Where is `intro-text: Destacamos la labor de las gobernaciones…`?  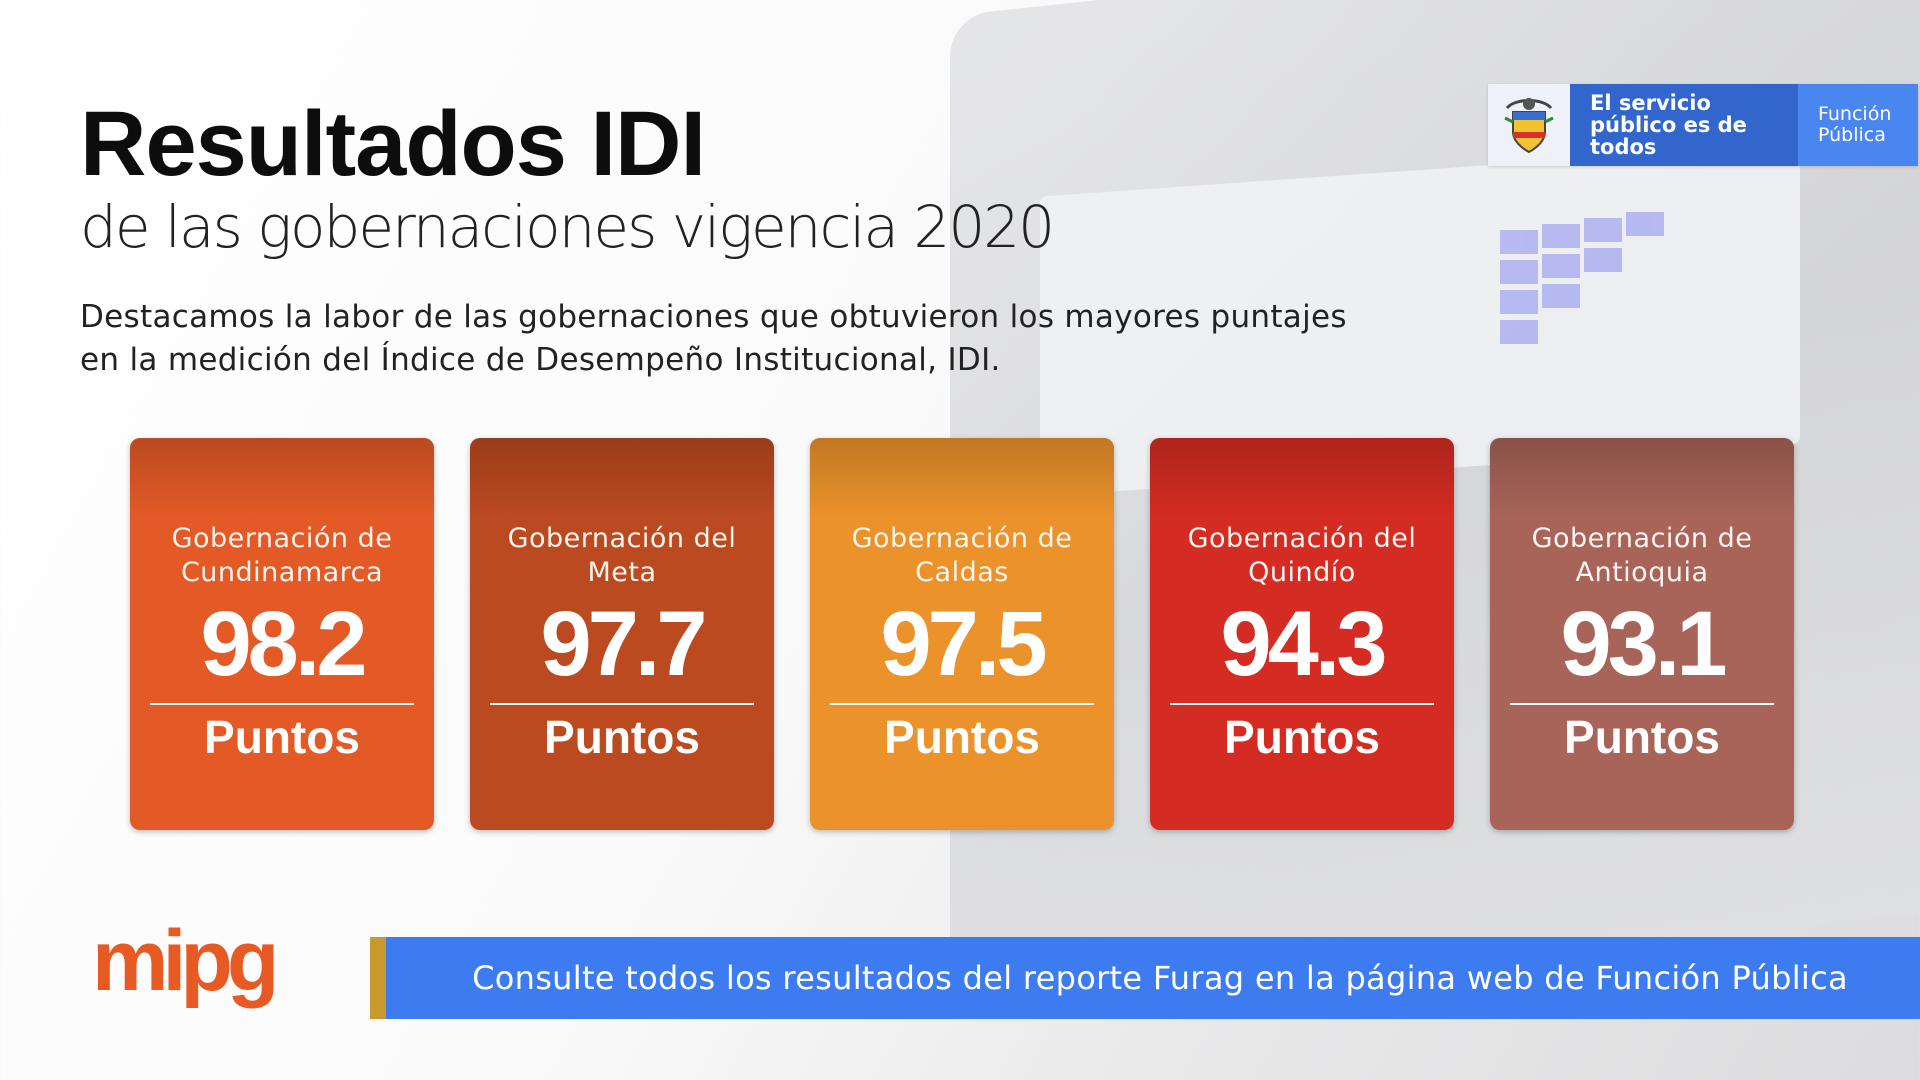 intro-text: Destacamos la labor de las gobernaciones… is located at coordinates (713, 338).